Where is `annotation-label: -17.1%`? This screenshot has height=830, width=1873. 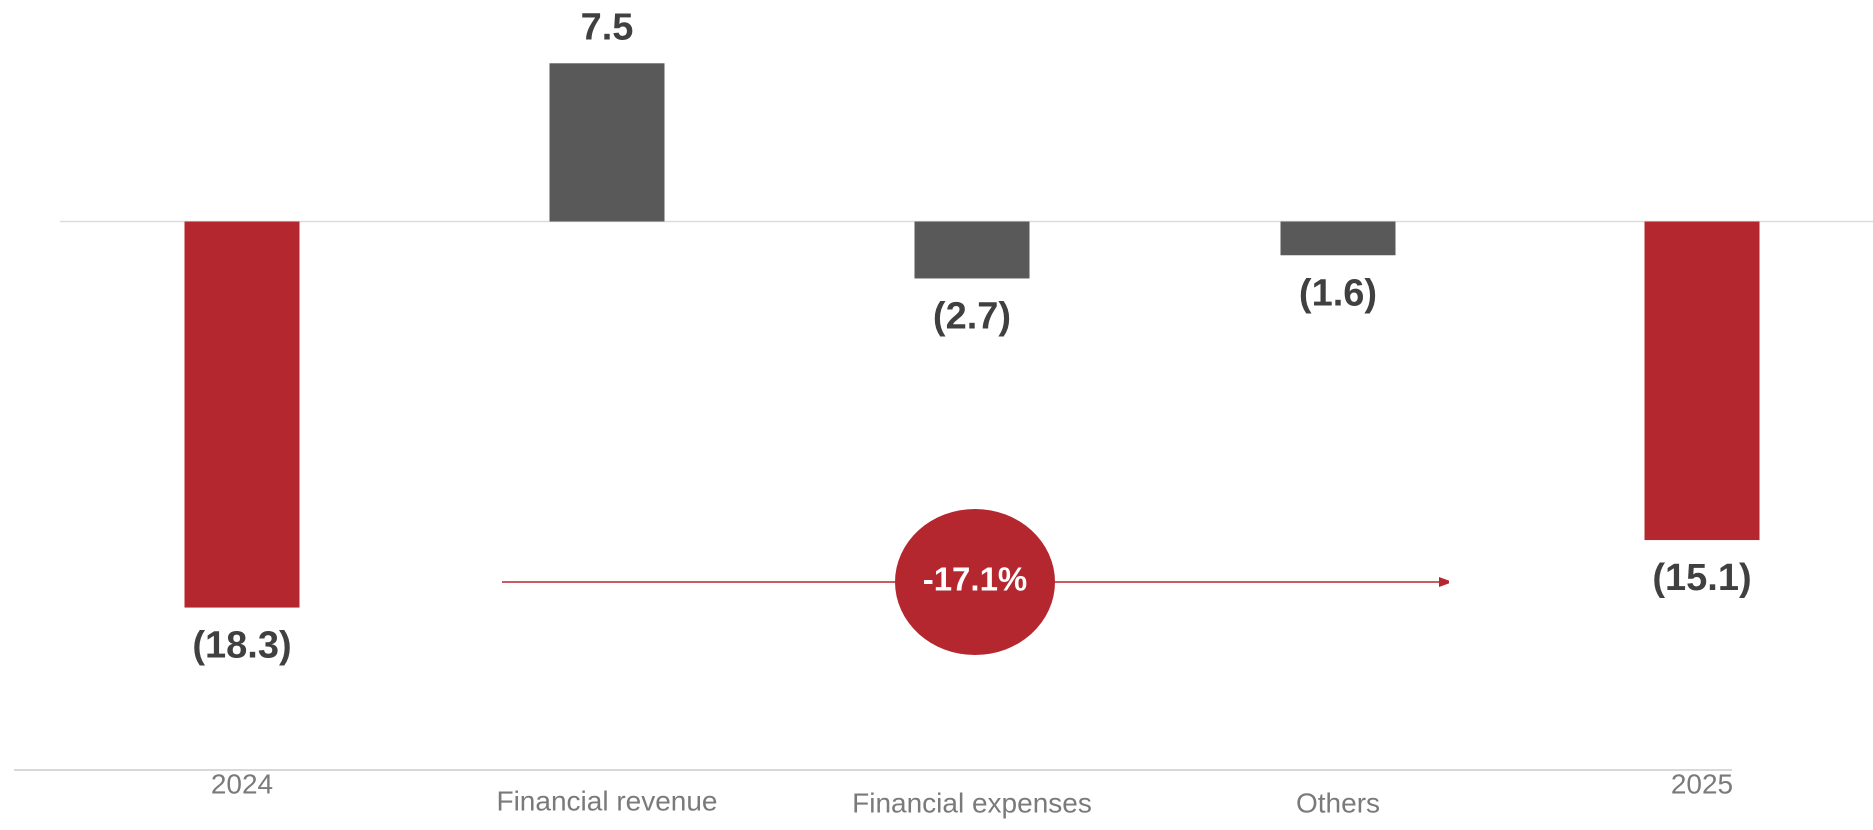 annotation-label: -17.1% is located at coordinates (975, 579).